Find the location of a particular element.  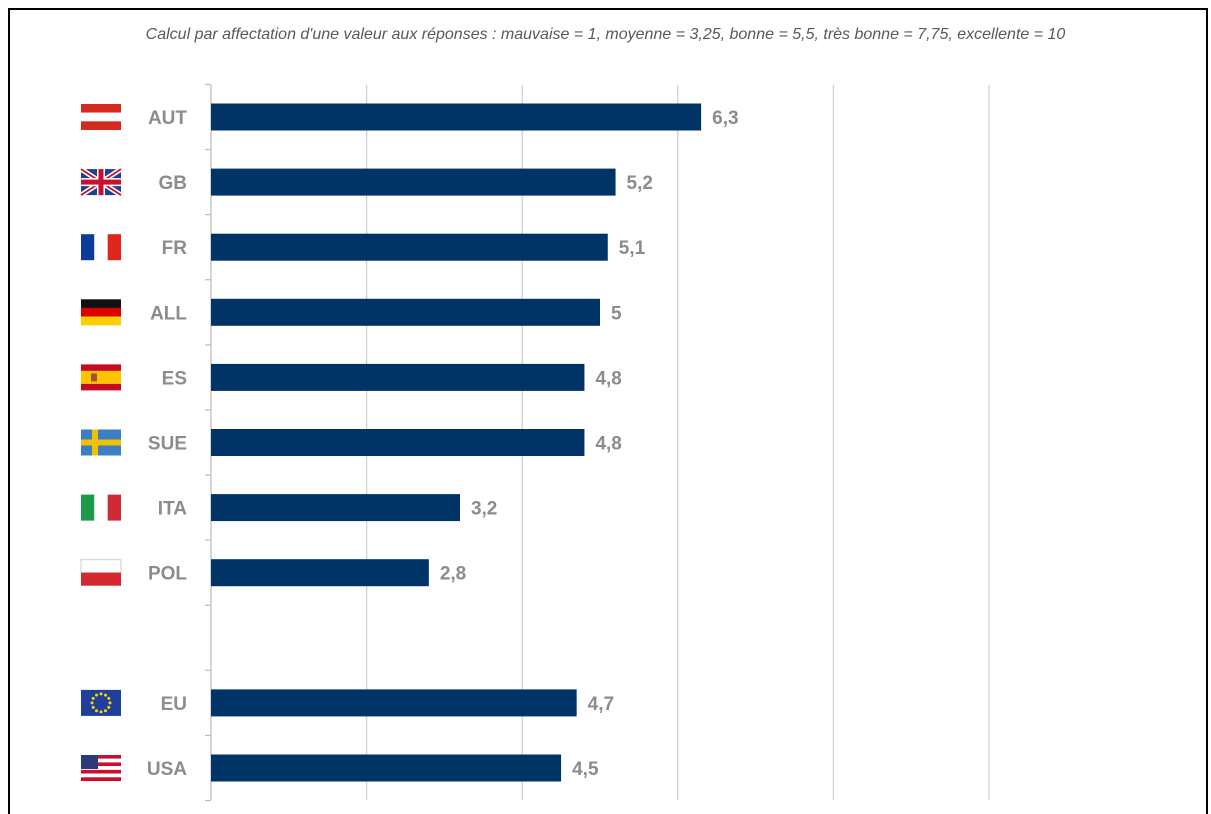

data-label: 5 is located at coordinates (616, 313).